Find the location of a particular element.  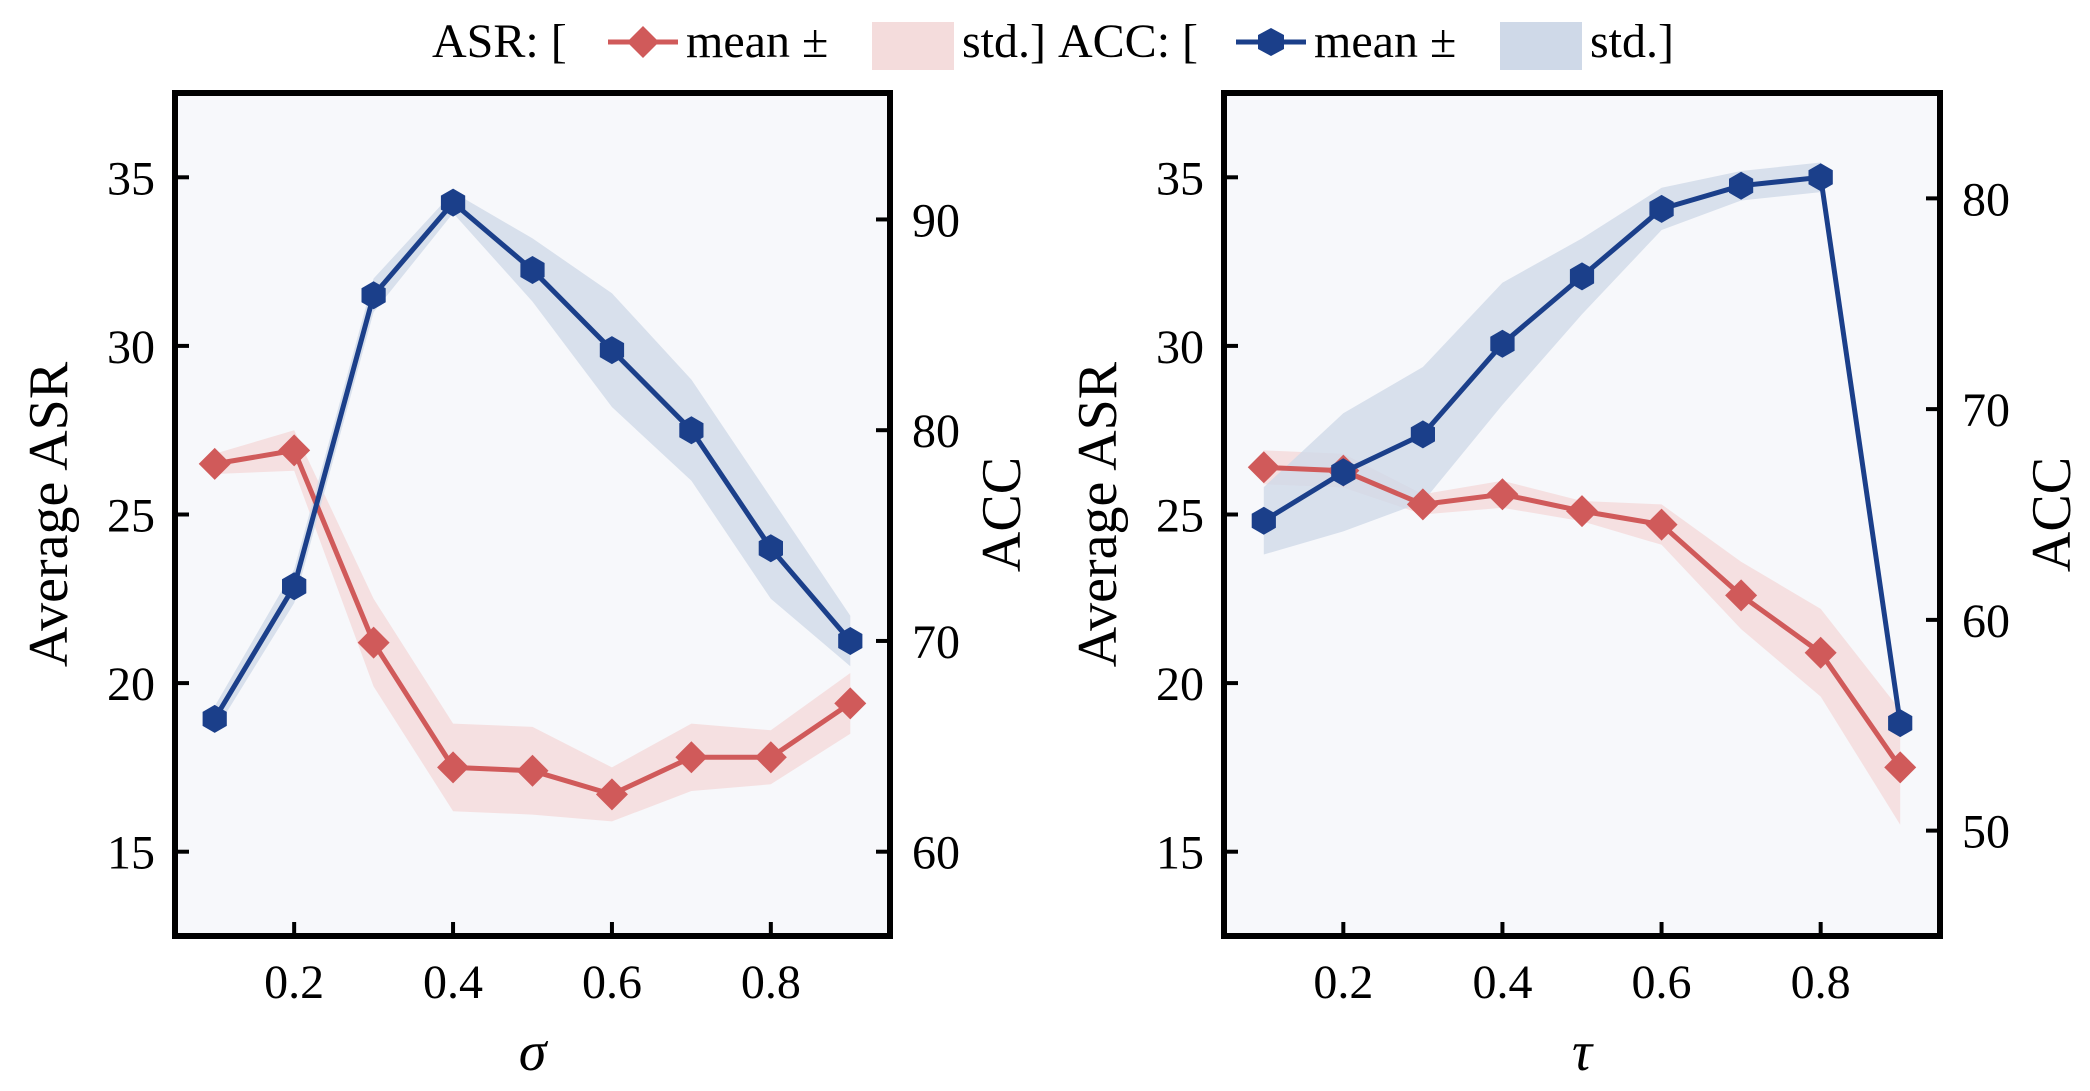

legend-asr-marker is located at coordinates (643, 42).